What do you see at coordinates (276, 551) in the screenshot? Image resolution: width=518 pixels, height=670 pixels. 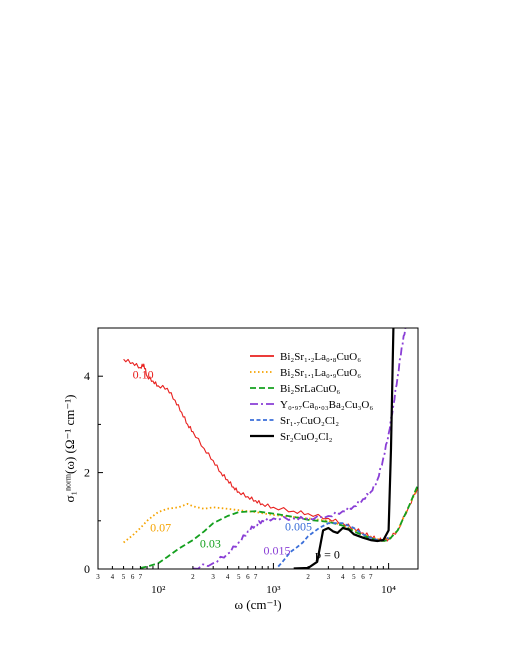 I see `doping-label: 0.015` at bounding box center [276, 551].